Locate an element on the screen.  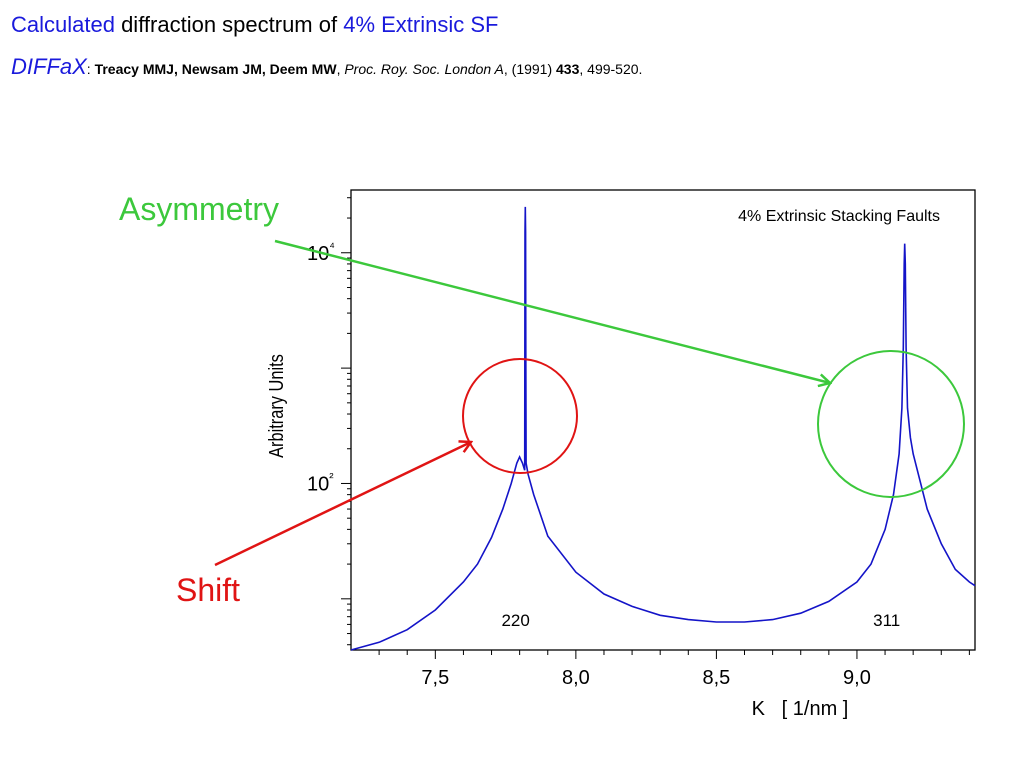
chart-title: 4% Extrinsic Stacking Faults is located at coordinates (839, 216).